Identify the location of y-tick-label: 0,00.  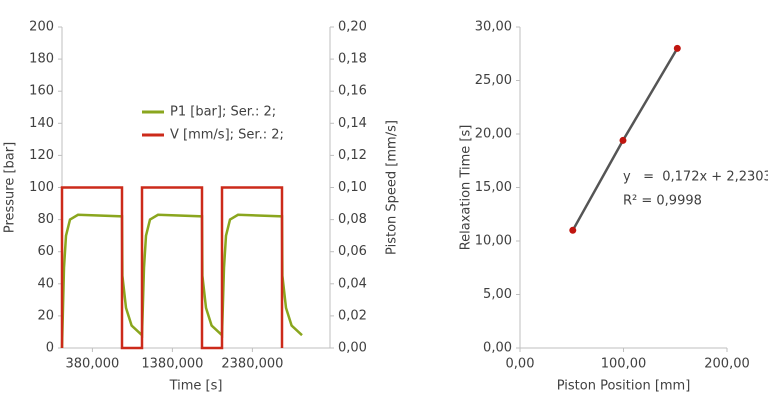
(497, 348).